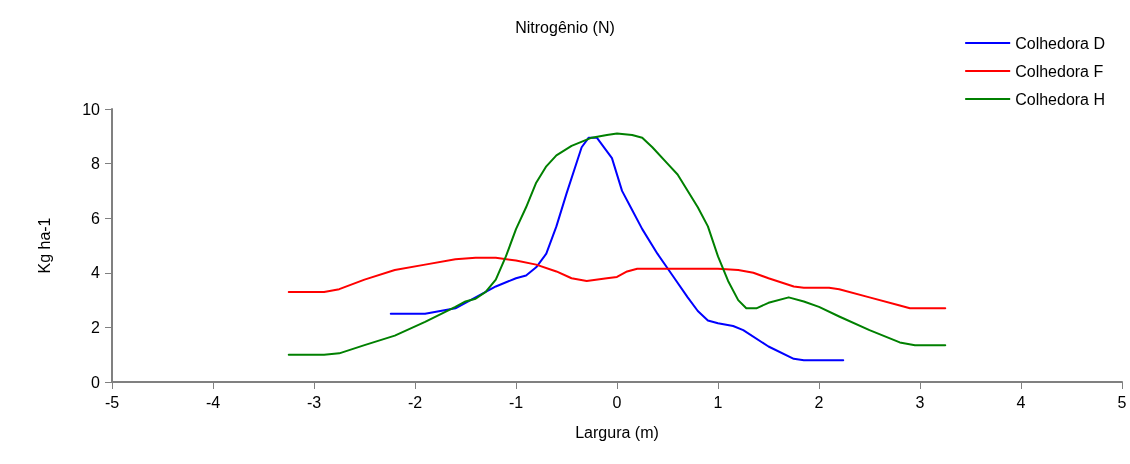 Image resolution: width=1130 pixels, height=464 pixels. What do you see at coordinates (91, 109) in the screenshot?
I see `y-tick-label: 10` at bounding box center [91, 109].